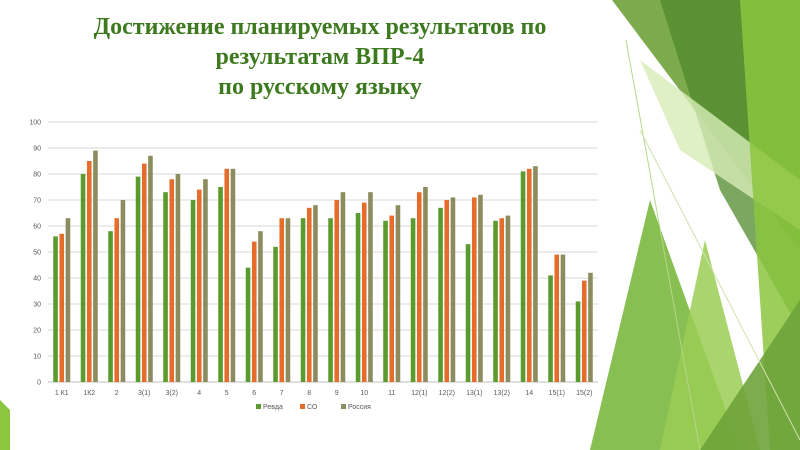 The height and width of the screenshot is (450, 800). Describe the element at coordinates (282, 393) in the screenshot. I see `x-tick-label: 7` at that location.